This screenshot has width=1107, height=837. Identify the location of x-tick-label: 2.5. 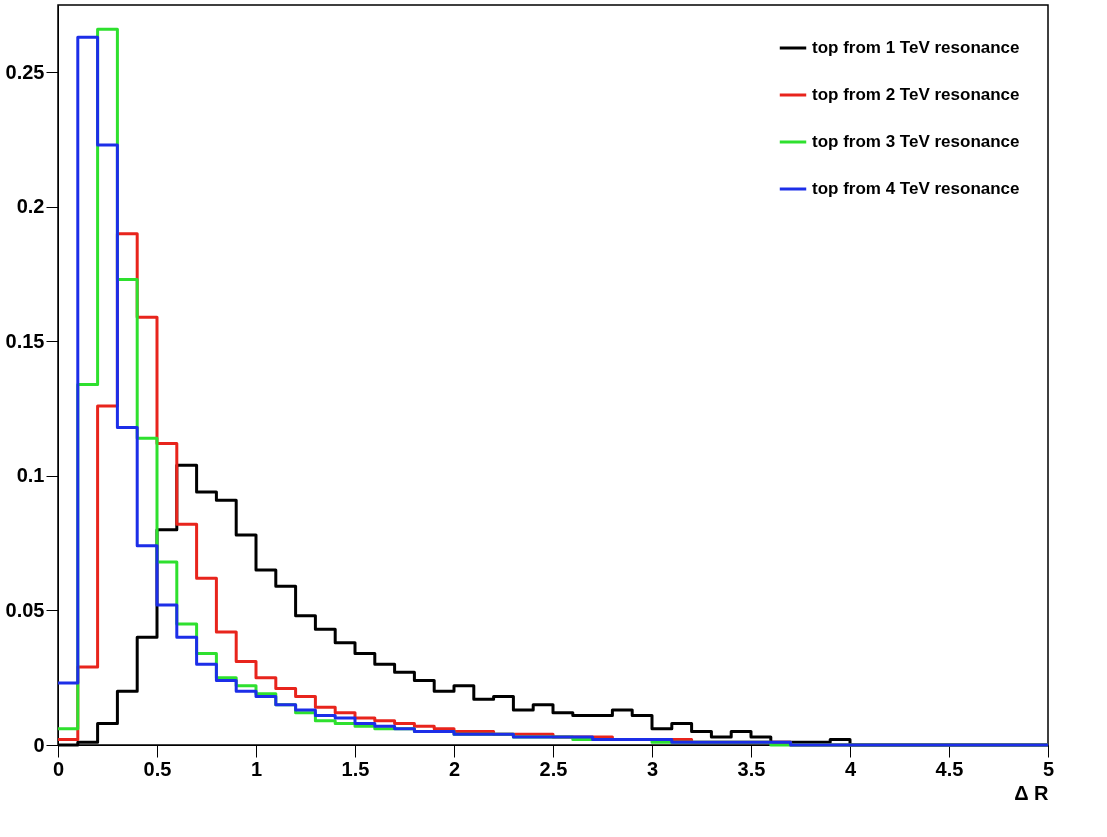
(553, 768).